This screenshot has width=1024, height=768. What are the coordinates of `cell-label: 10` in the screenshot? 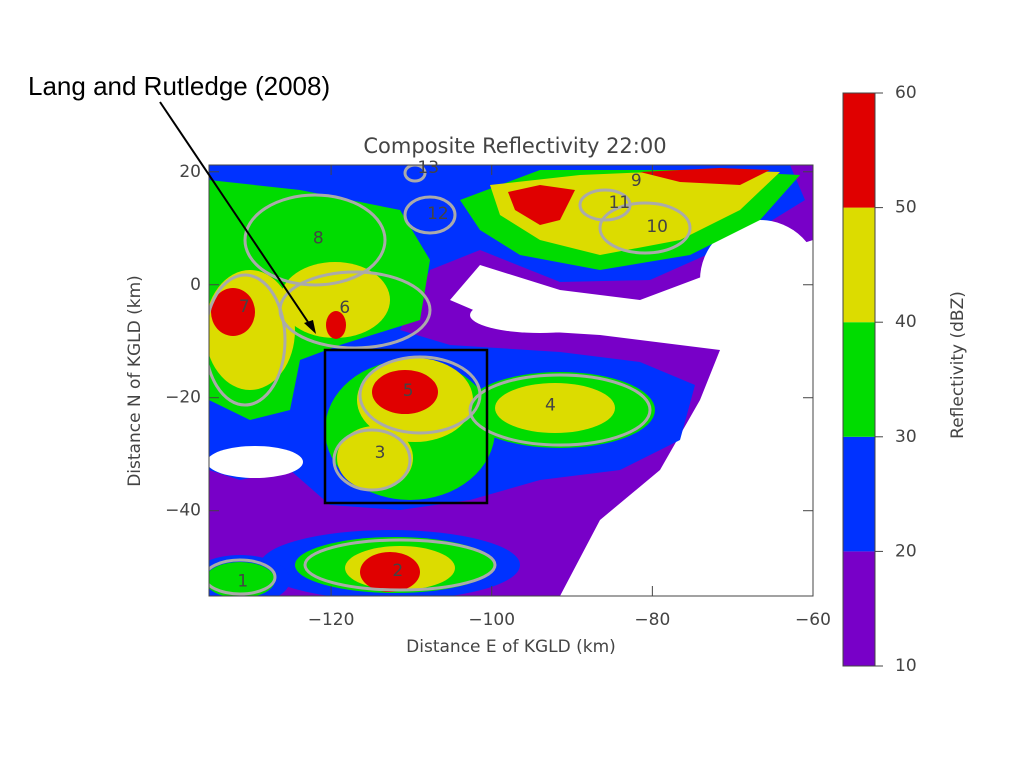 It's located at (657, 227).